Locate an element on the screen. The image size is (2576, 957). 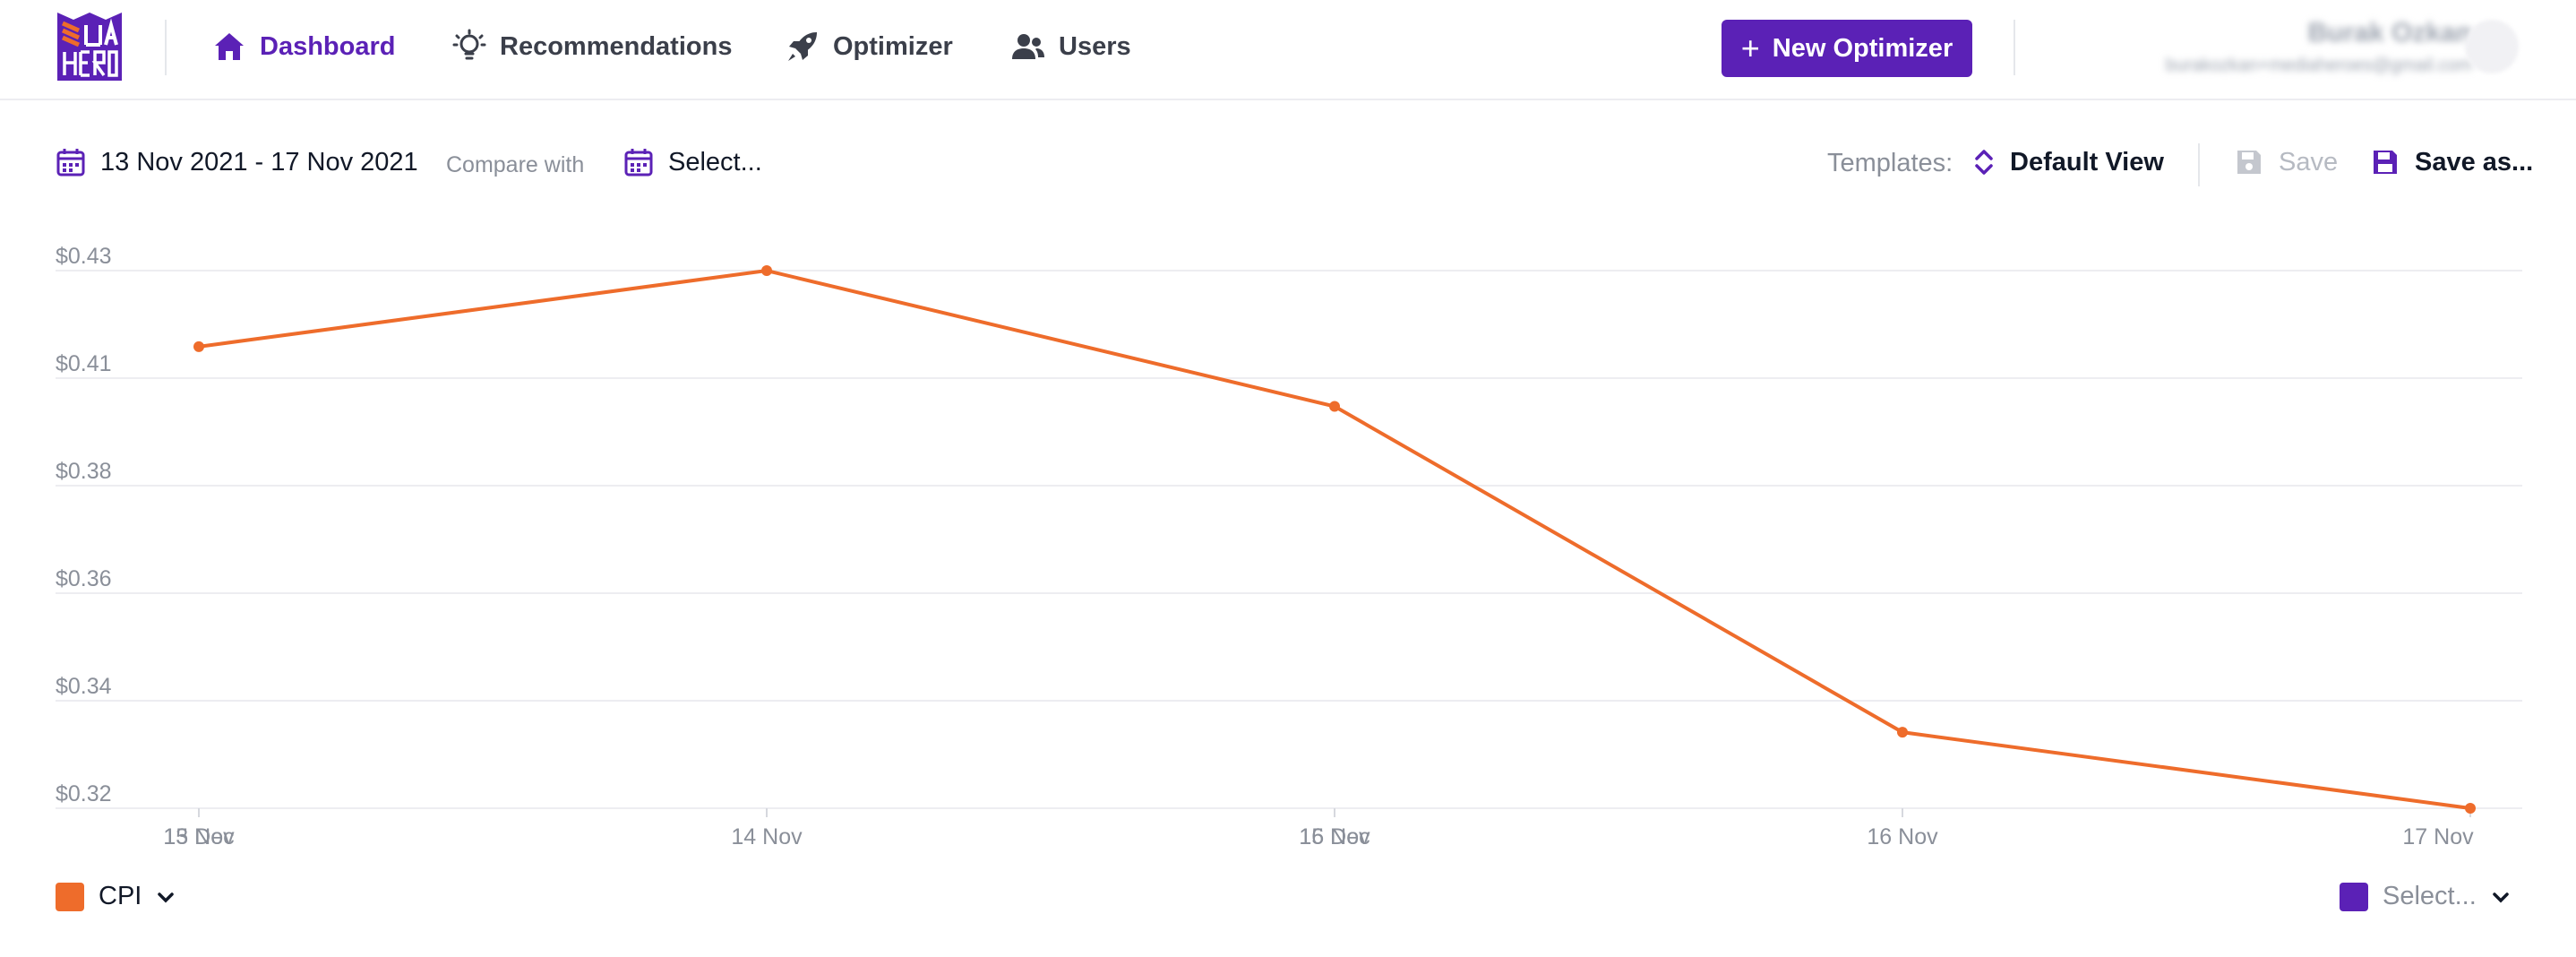
save-as-icon is located at coordinates (2385, 163).